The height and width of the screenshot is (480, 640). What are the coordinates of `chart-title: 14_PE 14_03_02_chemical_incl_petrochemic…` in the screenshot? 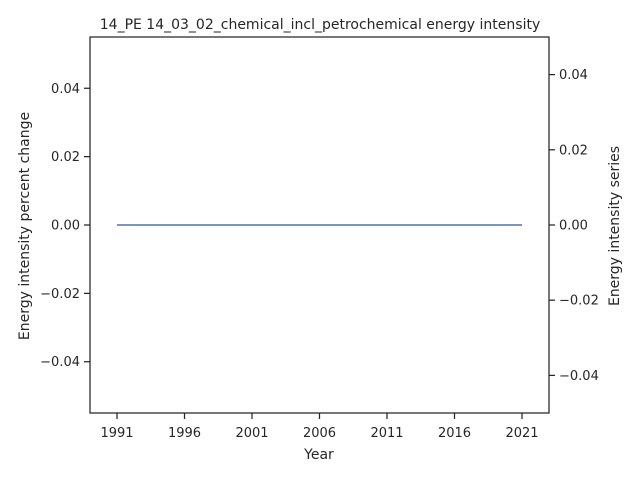 It's located at (320, 25).